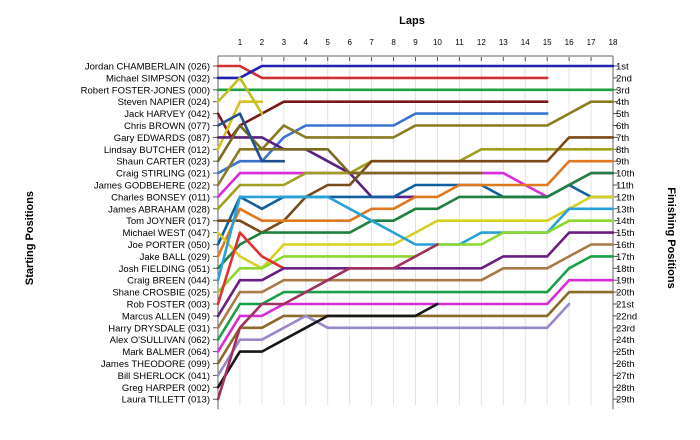  What do you see at coordinates (168, 221) in the screenshot?
I see `starting-position-label: Tom JOYNER (017)` at bounding box center [168, 221].